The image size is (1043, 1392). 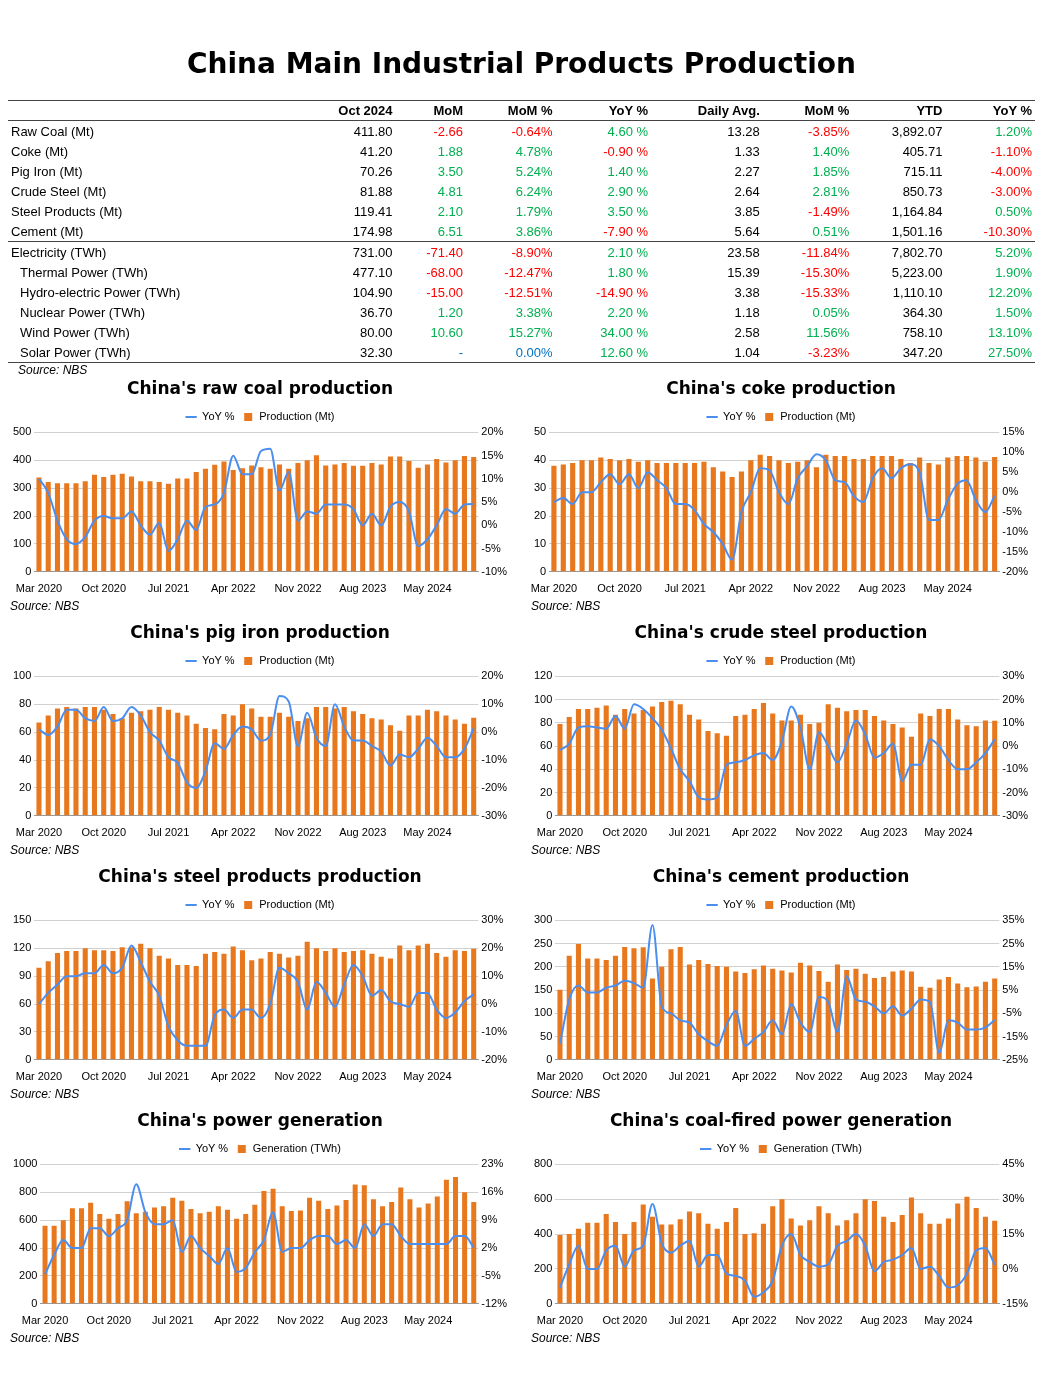 What do you see at coordinates (22, 459) in the screenshot?
I see `y-tick-label: 400` at bounding box center [22, 459].